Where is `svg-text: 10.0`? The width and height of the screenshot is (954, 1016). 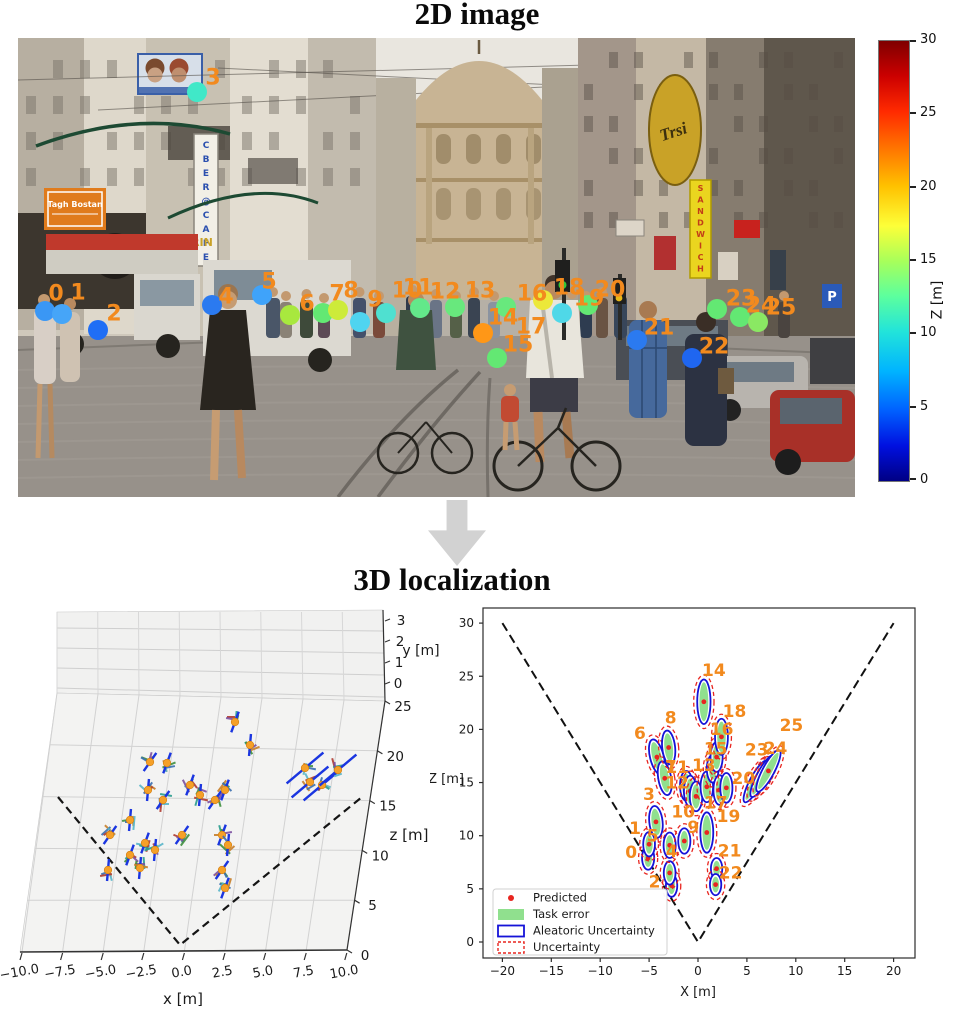 svg-text: 10.0 is located at coordinates (344, 973).